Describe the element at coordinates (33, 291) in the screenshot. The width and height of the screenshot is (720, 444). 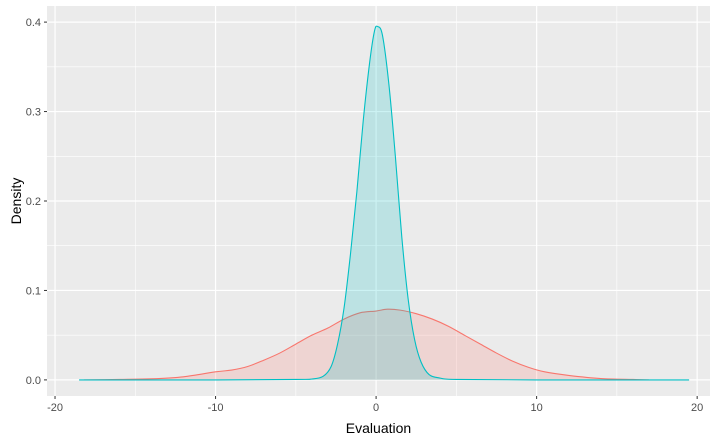
I see `y-tick-label: 0.1` at that location.